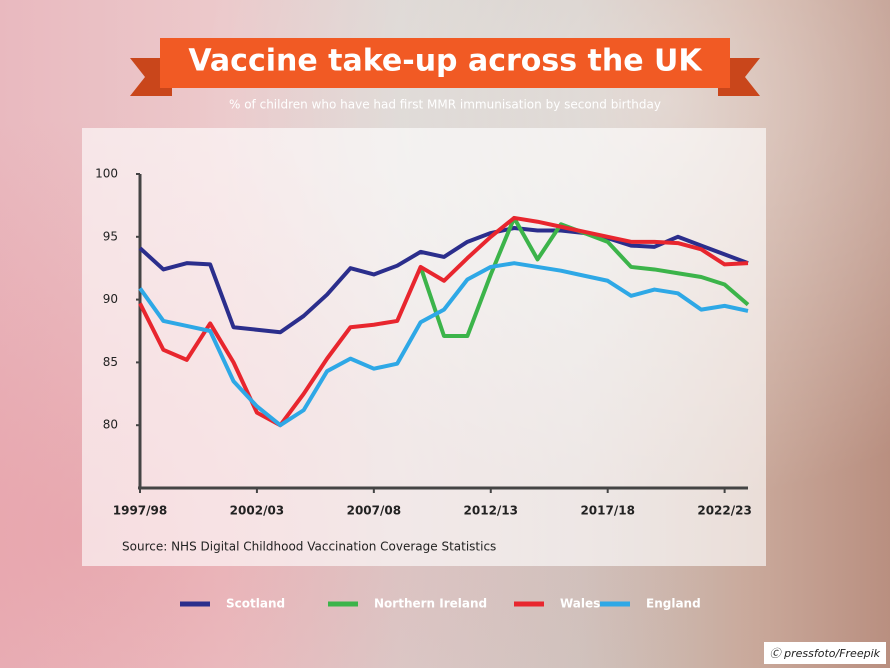 The height and width of the screenshot is (668, 890). Describe the element at coordinates (110, 425) in the screenshot. I see `y-tick-label: 80` at that location.